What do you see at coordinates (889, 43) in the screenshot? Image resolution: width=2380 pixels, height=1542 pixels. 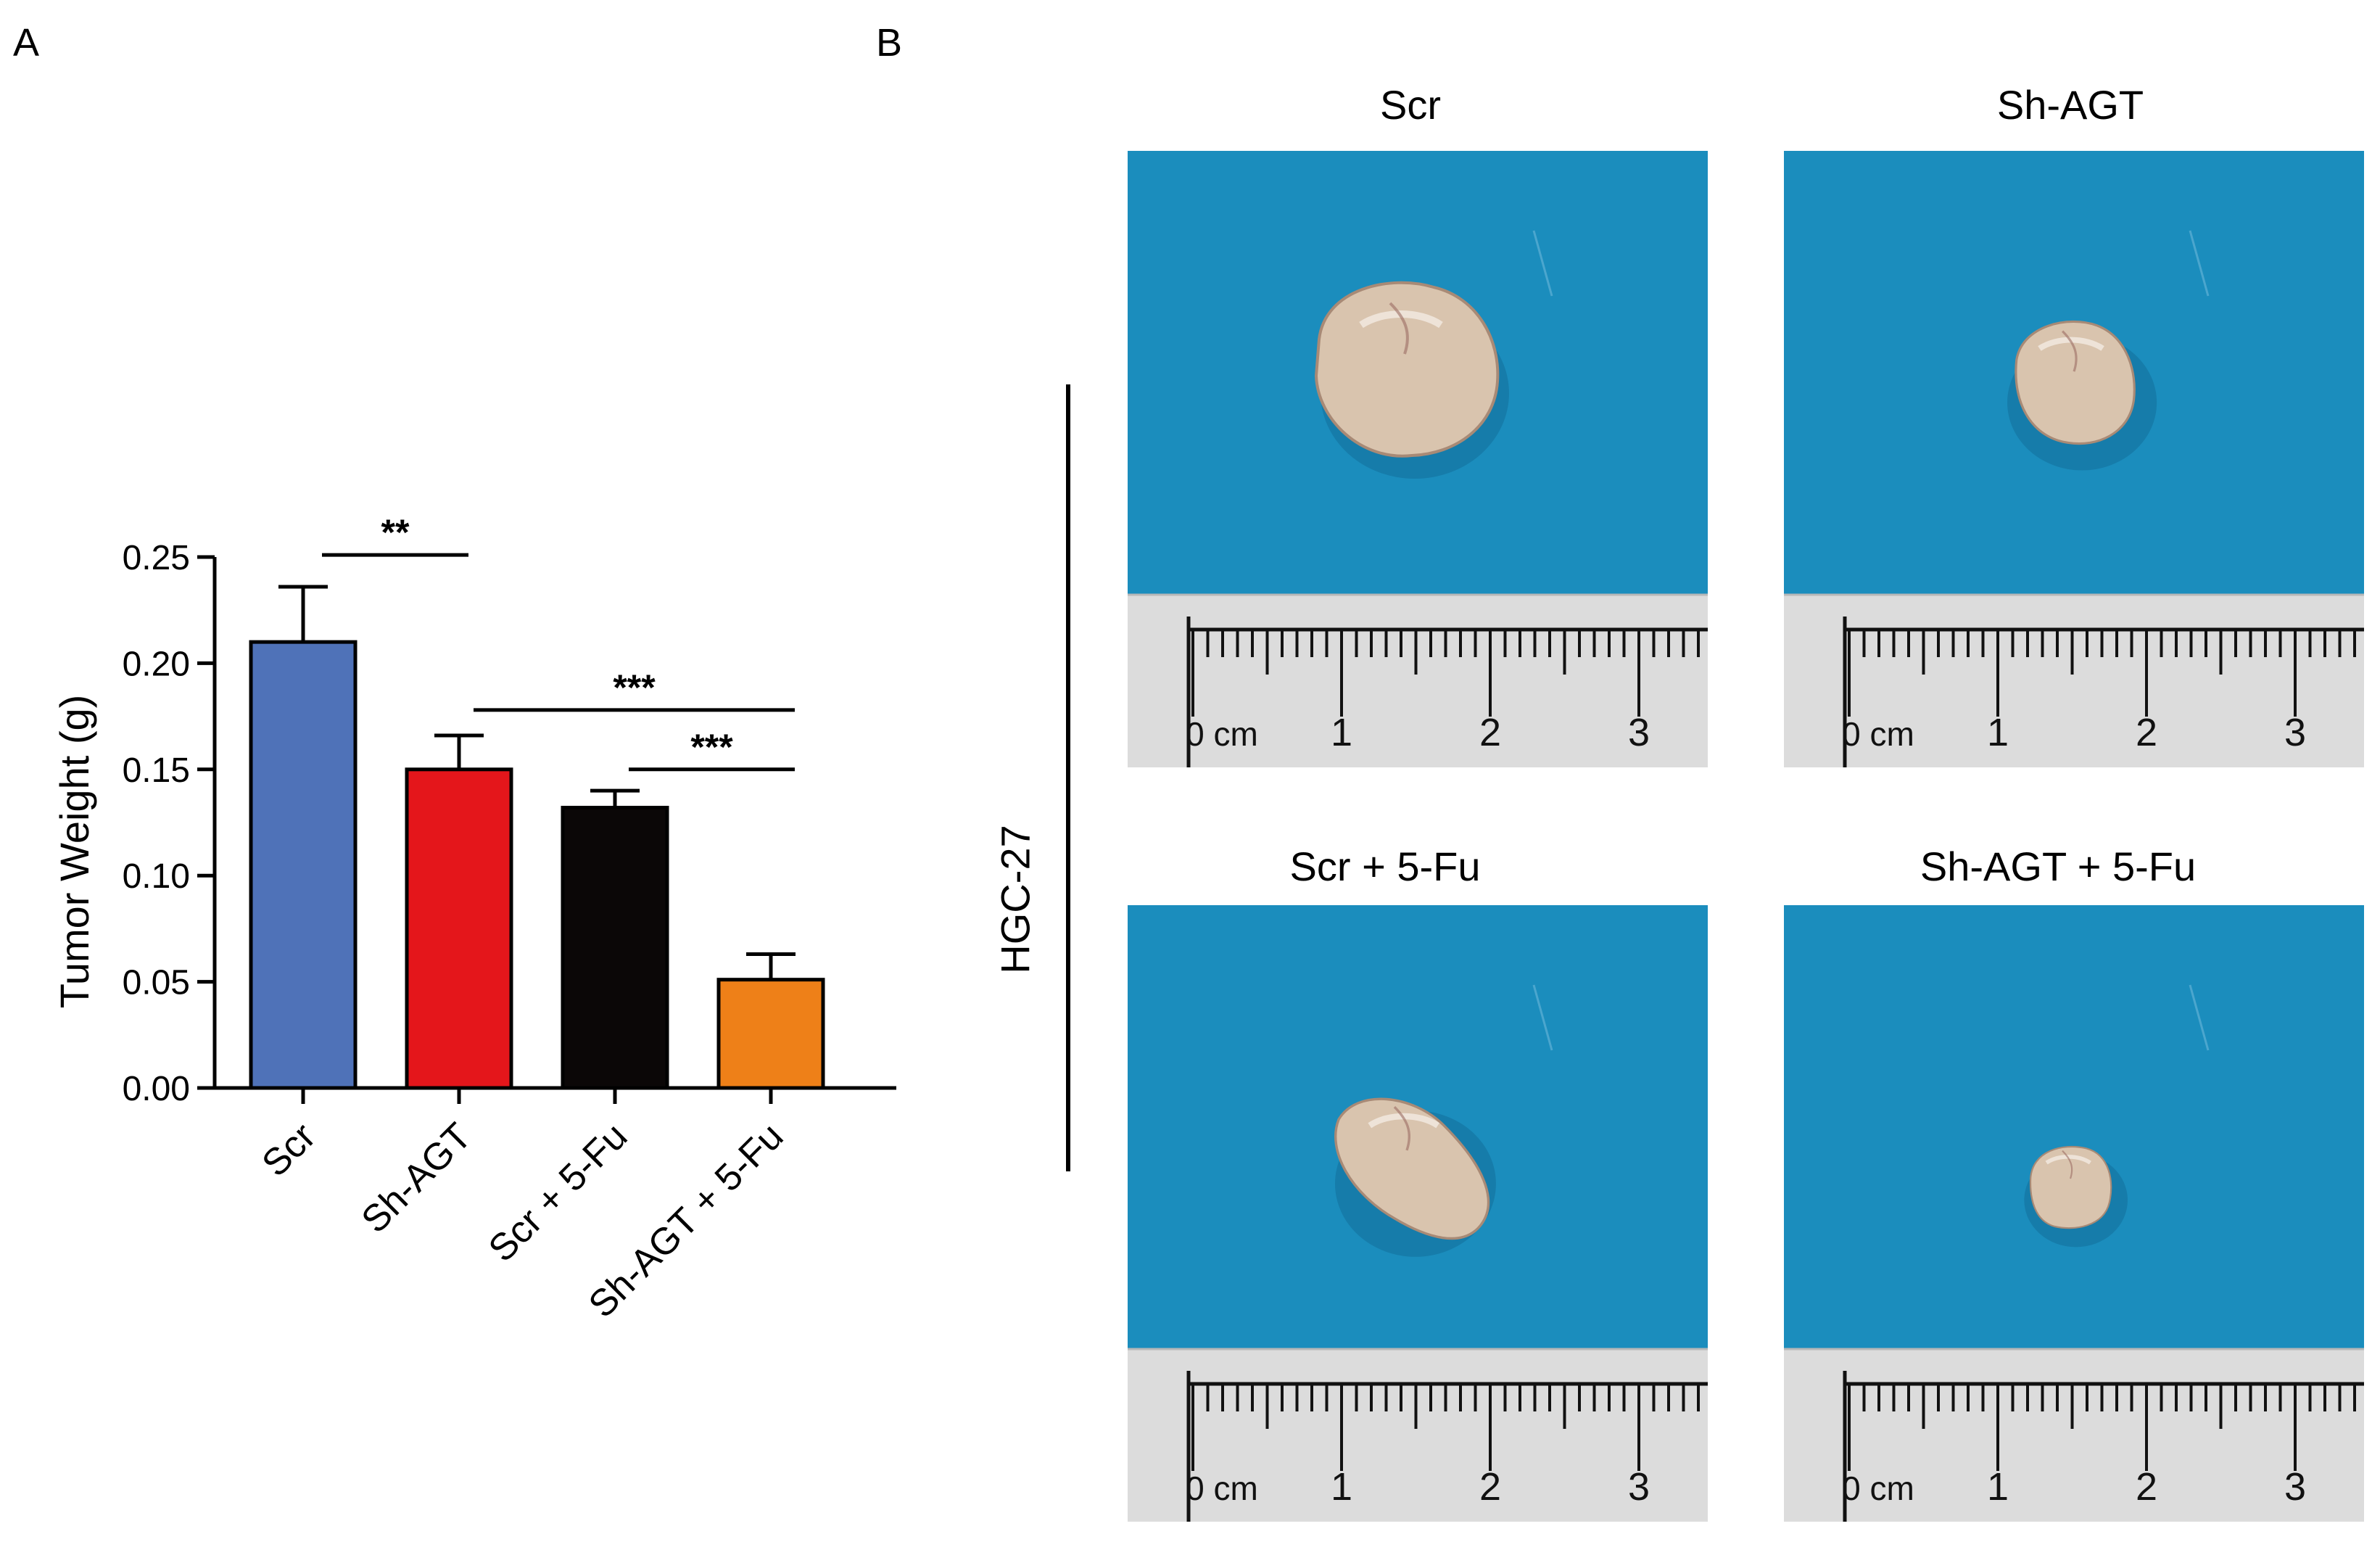 I see `panel-b-label: B` at bounding box center [889, 43].